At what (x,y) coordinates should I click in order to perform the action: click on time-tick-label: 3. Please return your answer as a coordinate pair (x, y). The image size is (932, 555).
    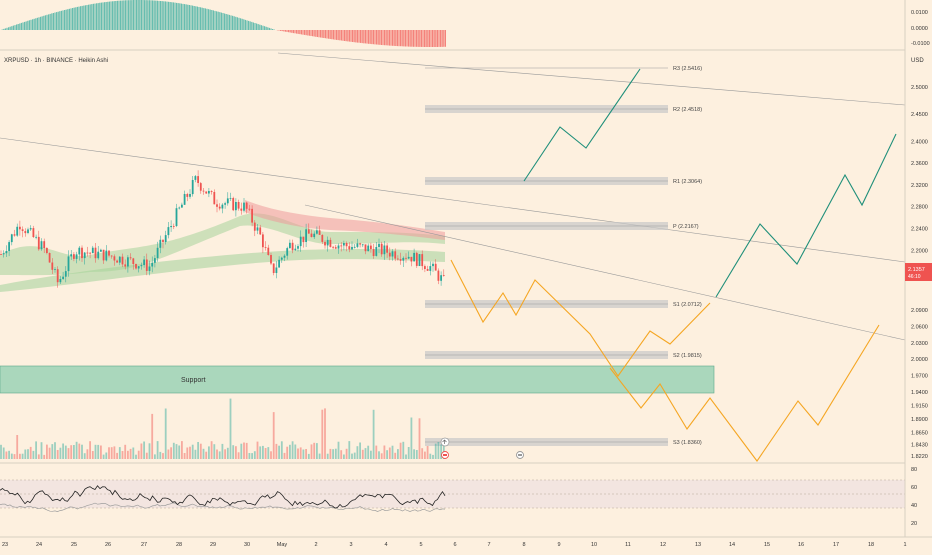
    Looking at the image, I should click on (350, 545).